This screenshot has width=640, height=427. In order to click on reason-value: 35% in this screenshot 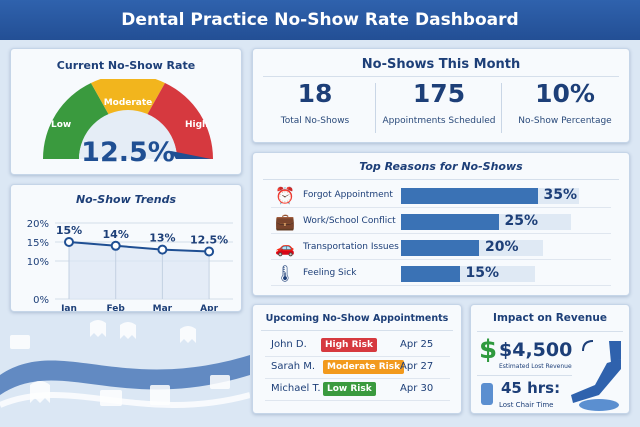, I will do `click(560, 195)`.